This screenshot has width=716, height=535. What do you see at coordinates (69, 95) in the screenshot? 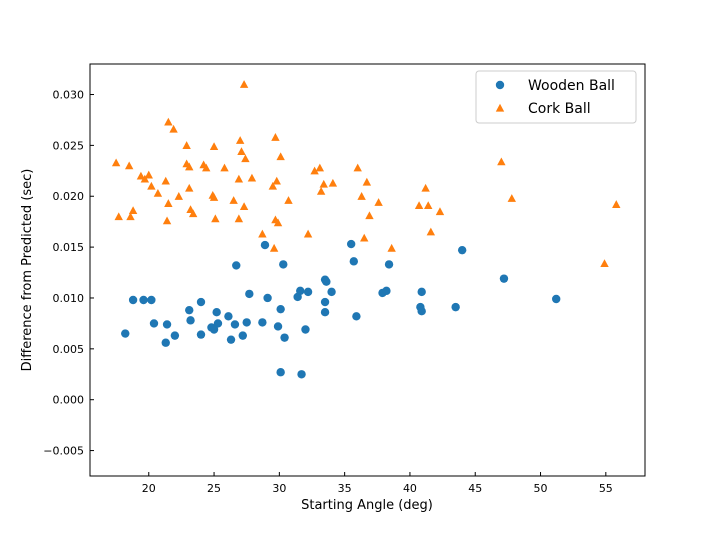
I see `y-tick-label: 0.030` at bounding box center [69, 95].